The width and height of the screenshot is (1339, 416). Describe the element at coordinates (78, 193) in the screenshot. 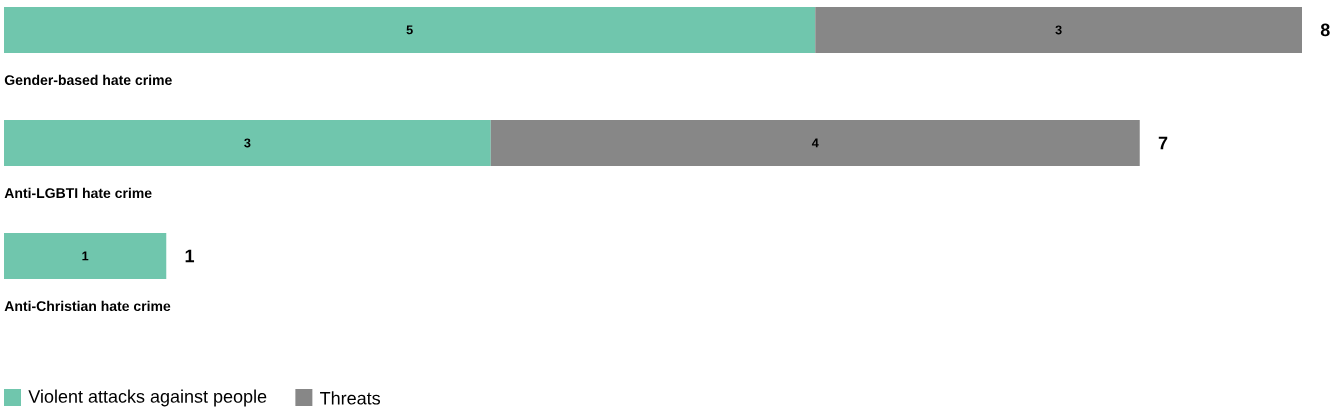

I see `y-tick-label: Anti-LGBTI hate crime` at that location.